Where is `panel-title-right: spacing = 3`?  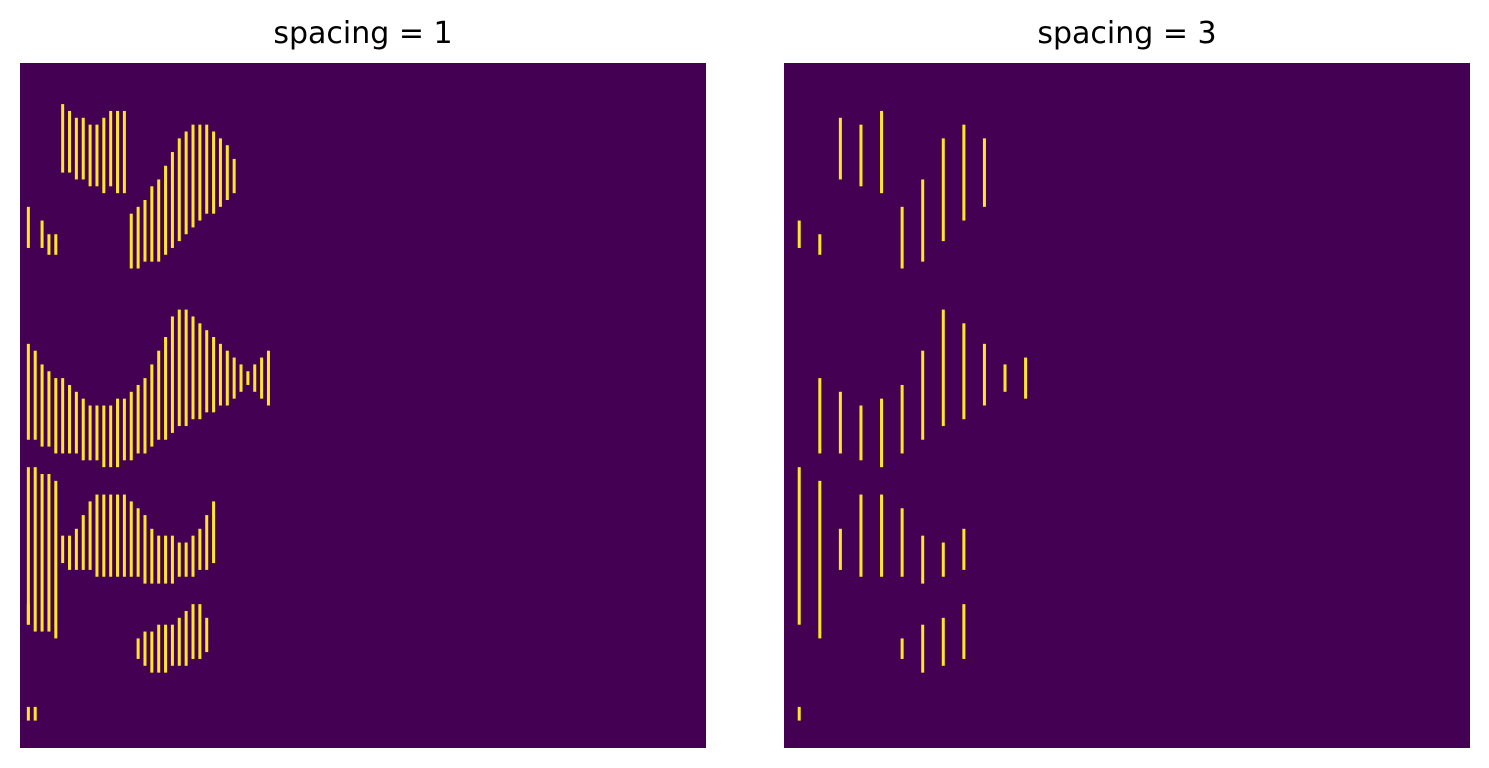 panel-title-right: spacing = 3 is located at coordinates (1127, 33).